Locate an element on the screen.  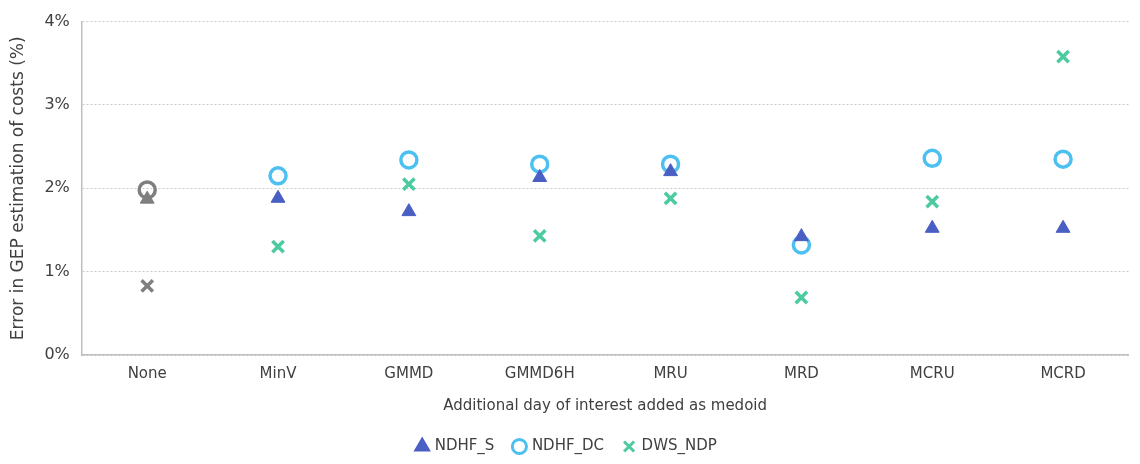
x-axis-title: Additional day of interest added as medoid is located at coordinates (605, 404).